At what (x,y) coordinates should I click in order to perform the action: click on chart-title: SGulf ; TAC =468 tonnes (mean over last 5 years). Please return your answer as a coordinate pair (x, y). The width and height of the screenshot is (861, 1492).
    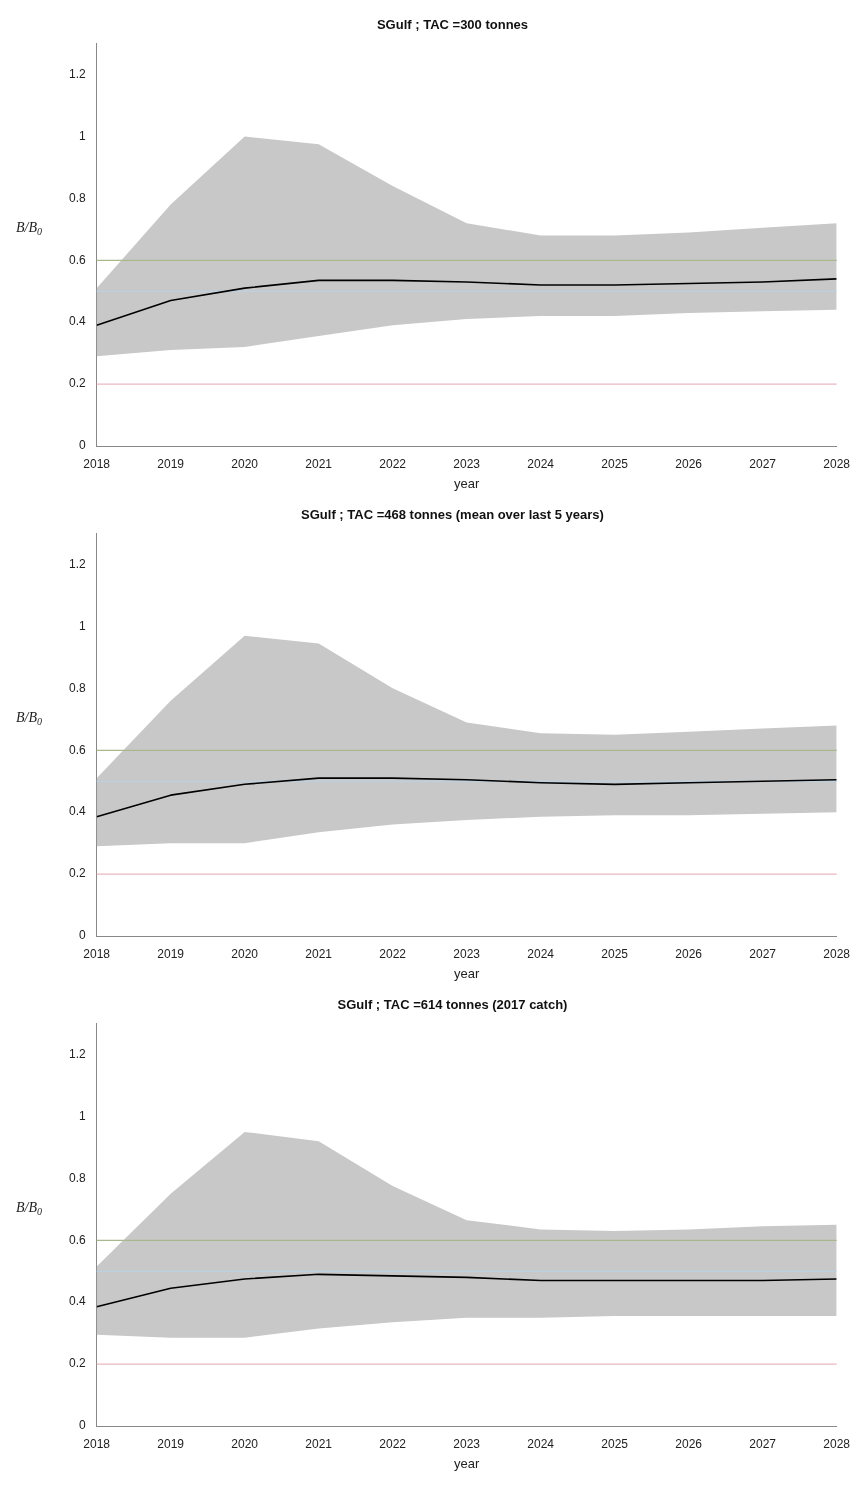
    Looking at the image, I should click on (452, 515).